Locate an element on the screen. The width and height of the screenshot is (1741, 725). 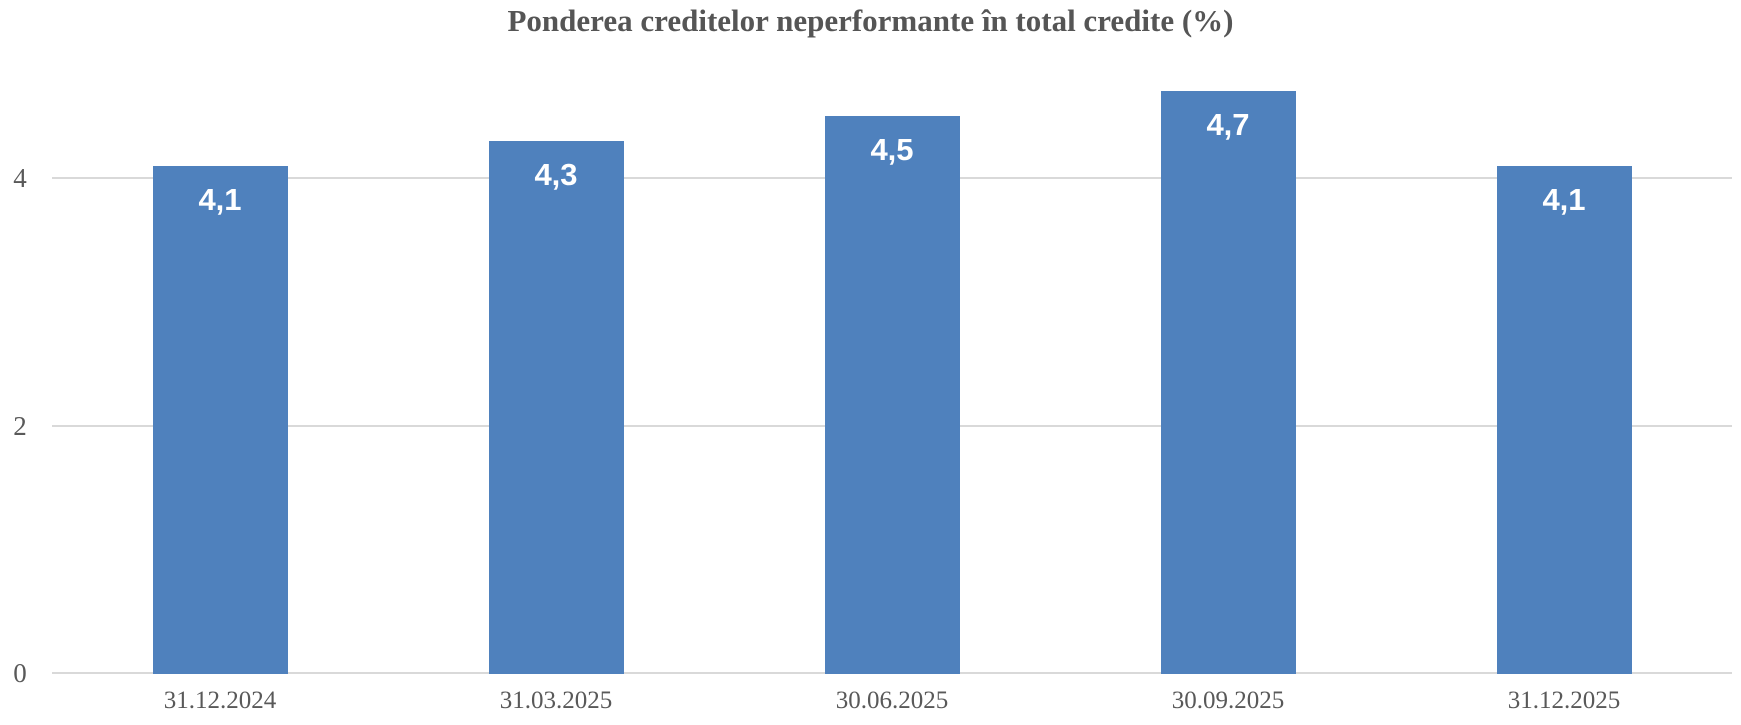
x-axis-label: 31.03.2025 is located at coordinates (556, 700).